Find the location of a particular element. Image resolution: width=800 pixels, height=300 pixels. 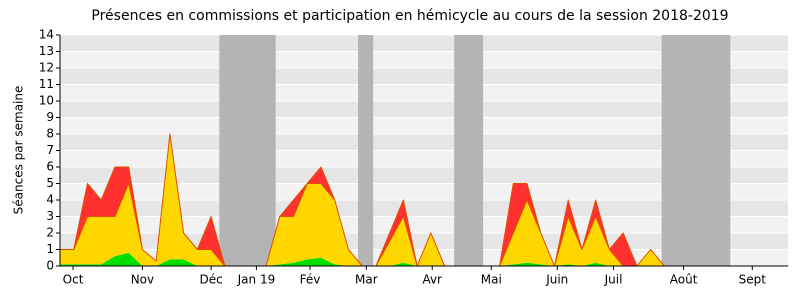

y-tick-label: 4 is located at coordinates (50, 200).